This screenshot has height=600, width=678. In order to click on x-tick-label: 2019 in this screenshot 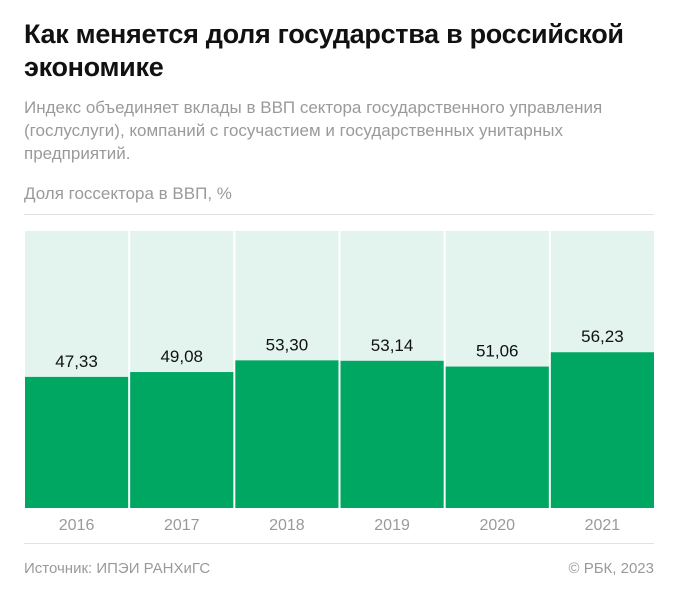, I will do `click(392, 525)`.